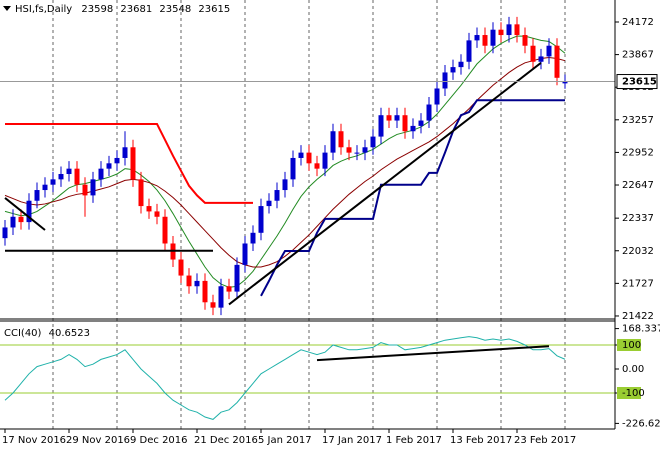  I want to click on last-price-box, so click(637, 82).